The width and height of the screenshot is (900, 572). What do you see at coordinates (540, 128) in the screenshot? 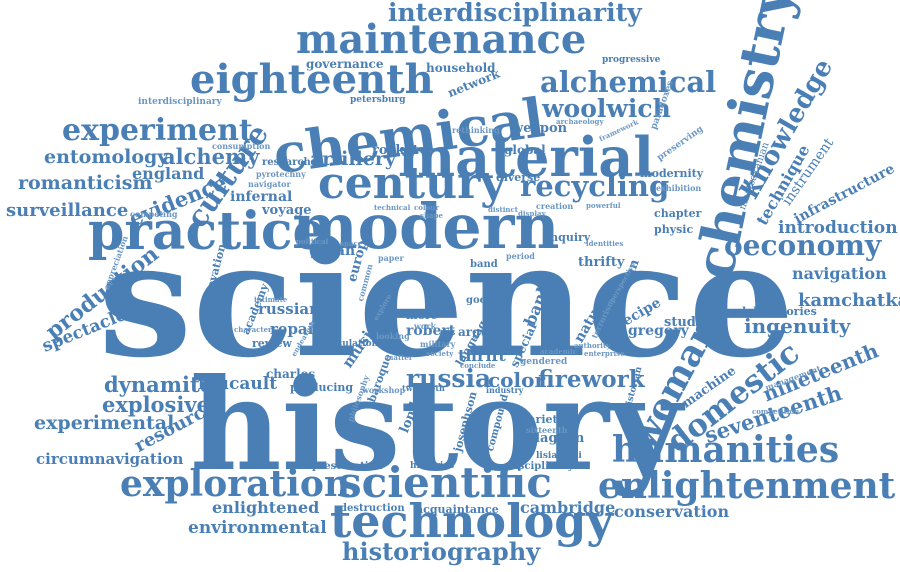
I see `word-weapon: weapon` at bounding box center [540, 128].